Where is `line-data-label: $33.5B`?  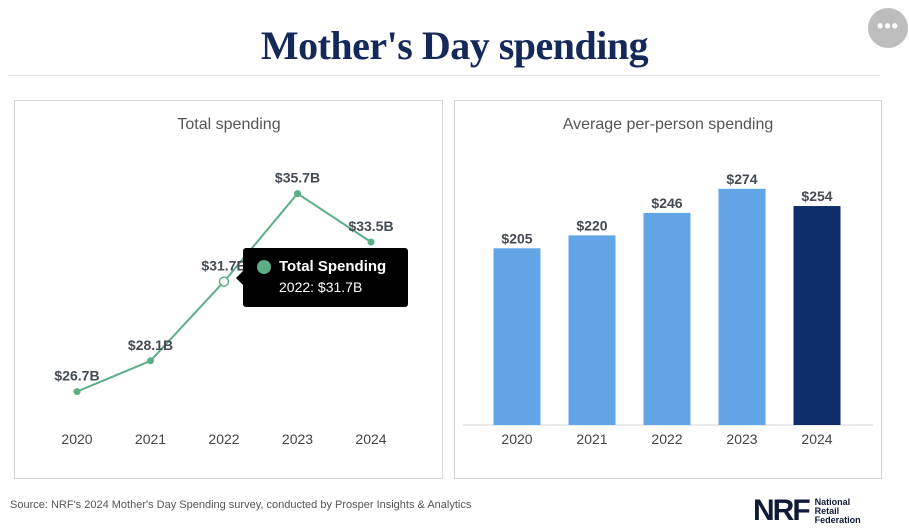
line-data-label: $33.5B is located at coordinates (370, 226).